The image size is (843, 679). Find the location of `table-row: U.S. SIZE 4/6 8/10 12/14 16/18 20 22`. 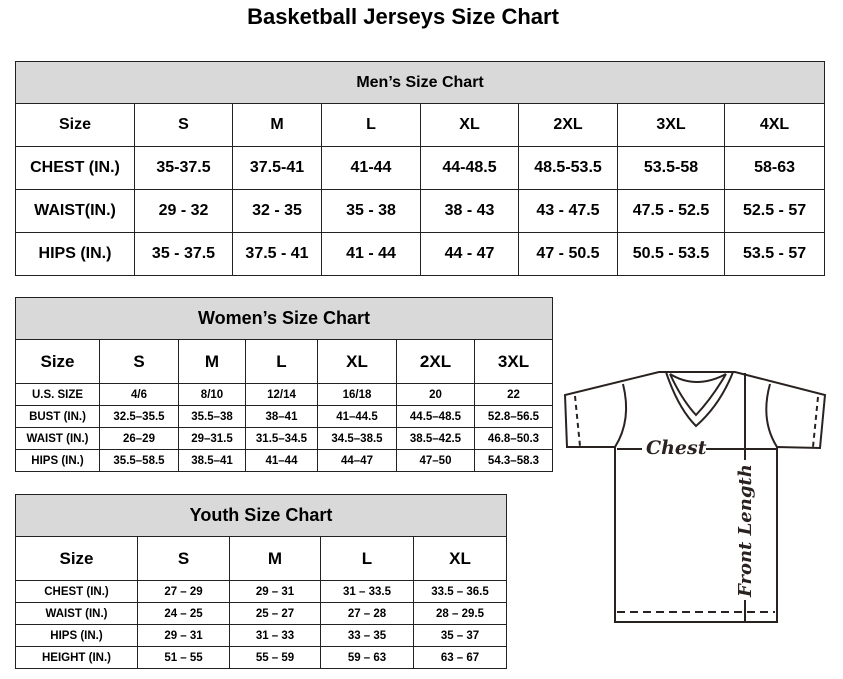

table-row: U.S. SIZE 4/6 8/10 12/14 16/18 20 22 is located at coordinates (284, 394).